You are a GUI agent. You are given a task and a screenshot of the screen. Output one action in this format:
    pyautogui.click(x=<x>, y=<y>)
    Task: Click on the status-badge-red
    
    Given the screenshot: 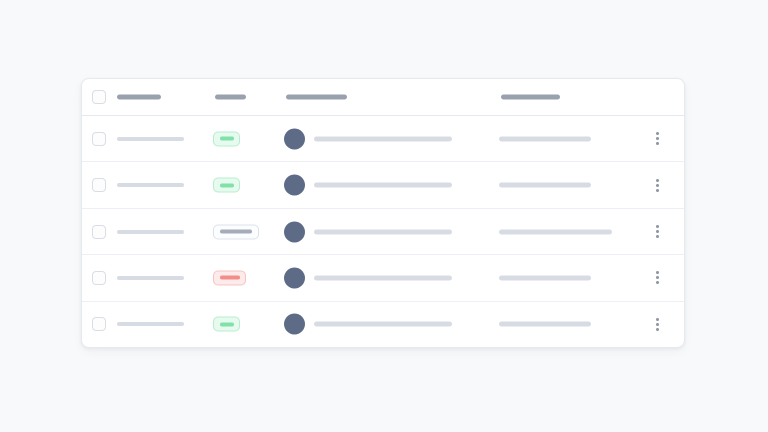 What is the action you would take?
    pyautogui.click(x=229, y=278)
    